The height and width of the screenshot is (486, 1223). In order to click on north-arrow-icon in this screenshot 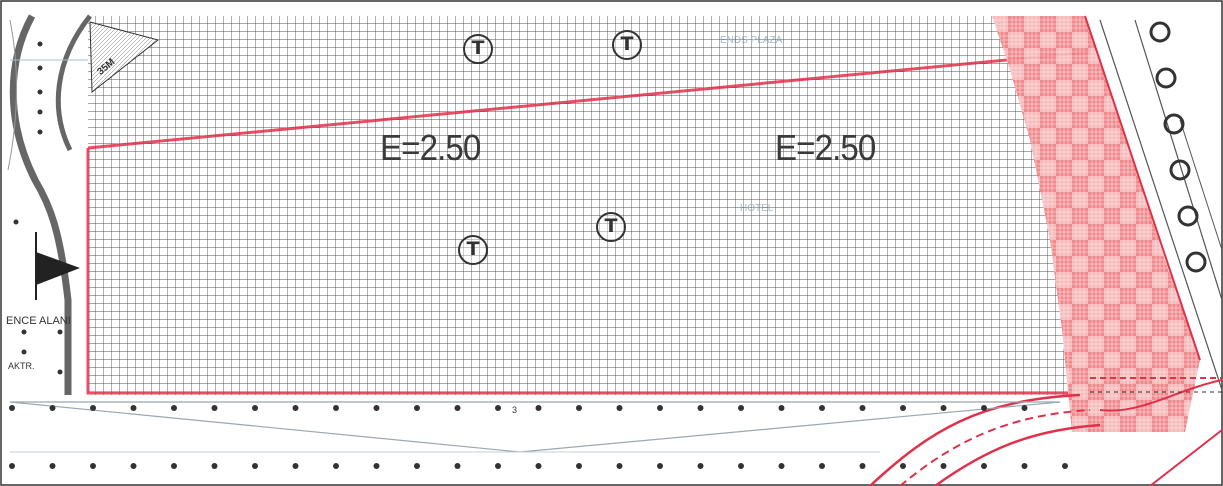, I will do `click(58, 268)`.